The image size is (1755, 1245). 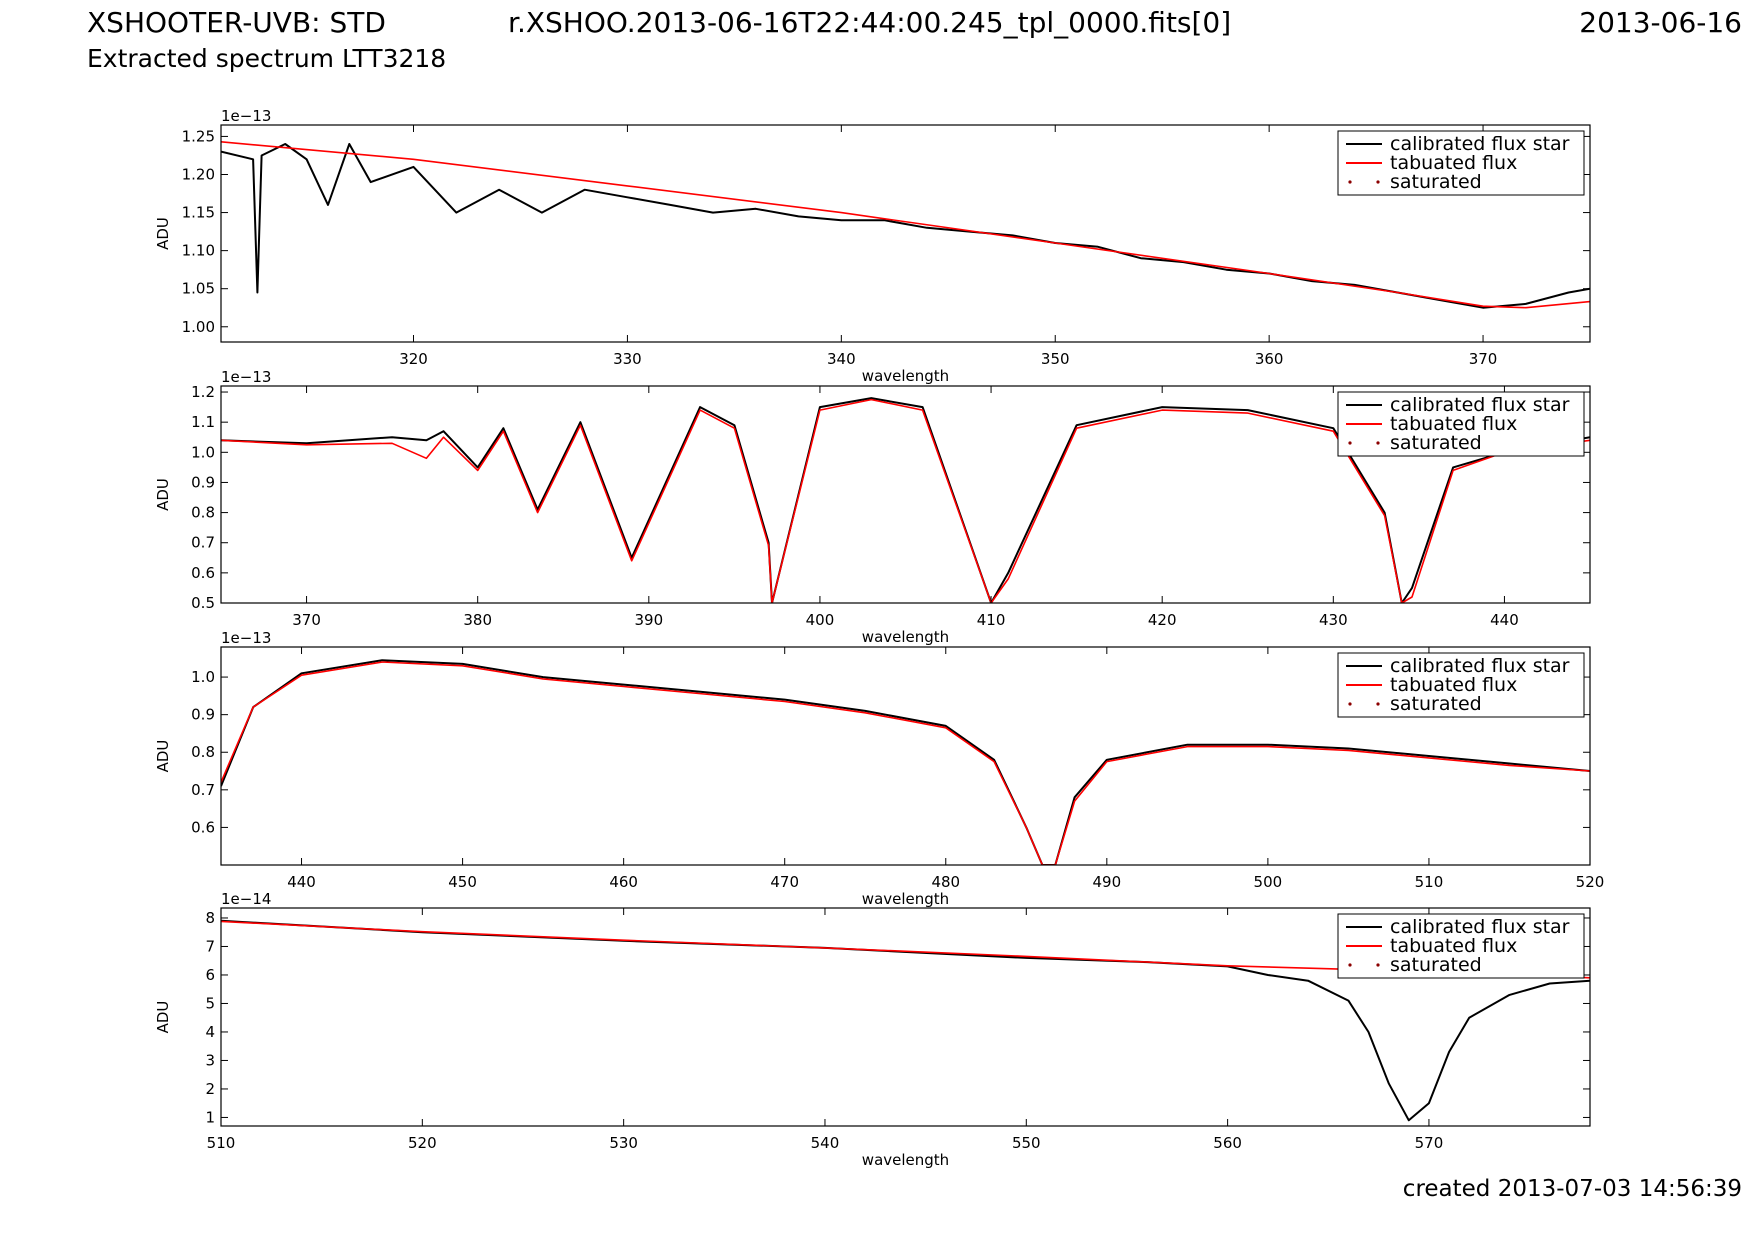 I want to click on x-tick-label: 530, so click(x=623, y=1143).